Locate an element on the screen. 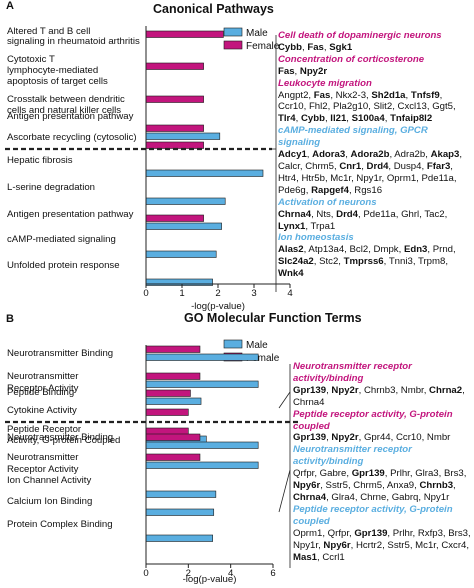  gene-name: Pla2g10 is located at coordinates (350, 107).